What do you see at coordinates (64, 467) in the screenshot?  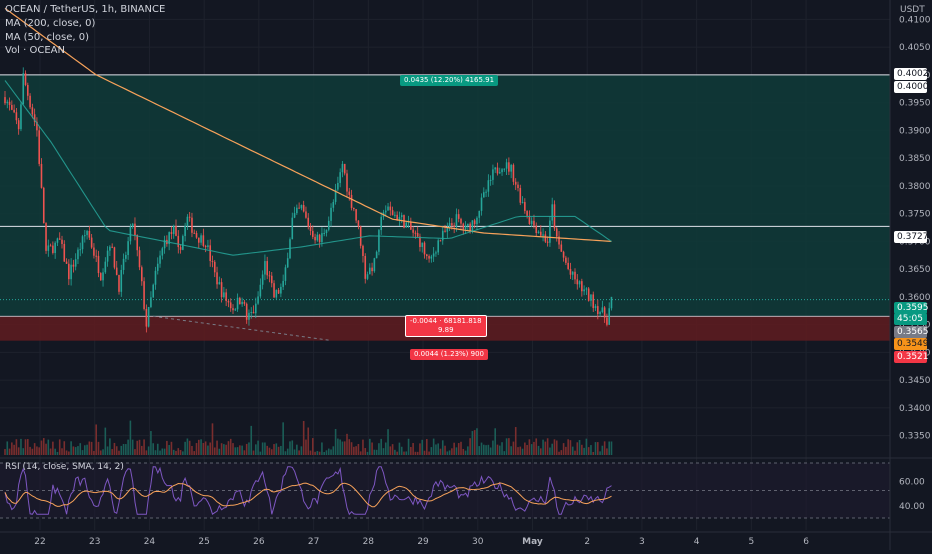 I see `rsi-legend: RSI (14, close, SMA, 14, 2)` at bounding box center [64, 467].